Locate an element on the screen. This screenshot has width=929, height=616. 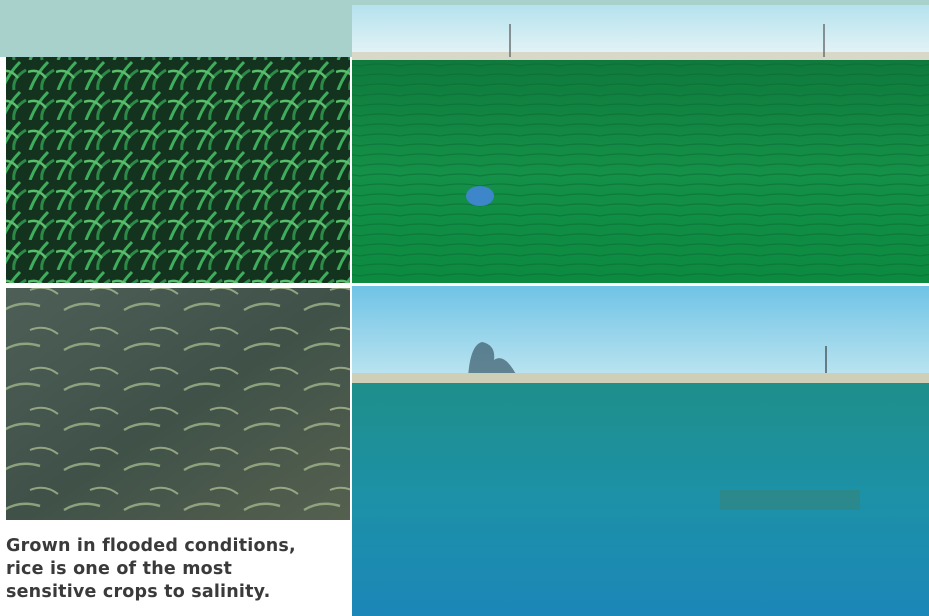
separator is located at coordinates (464, 284).